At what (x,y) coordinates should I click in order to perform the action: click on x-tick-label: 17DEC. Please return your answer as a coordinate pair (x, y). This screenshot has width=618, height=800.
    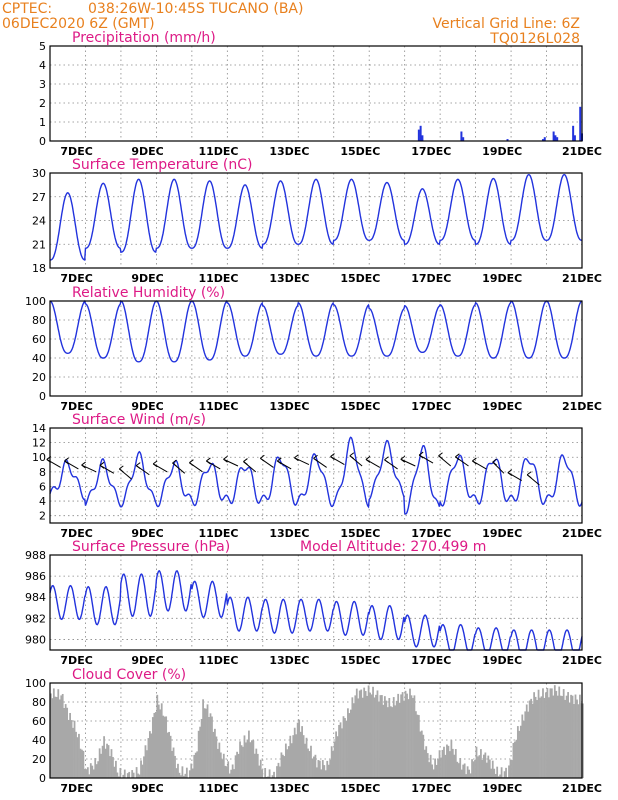
    Looking at the image, I should click on (431, 660).